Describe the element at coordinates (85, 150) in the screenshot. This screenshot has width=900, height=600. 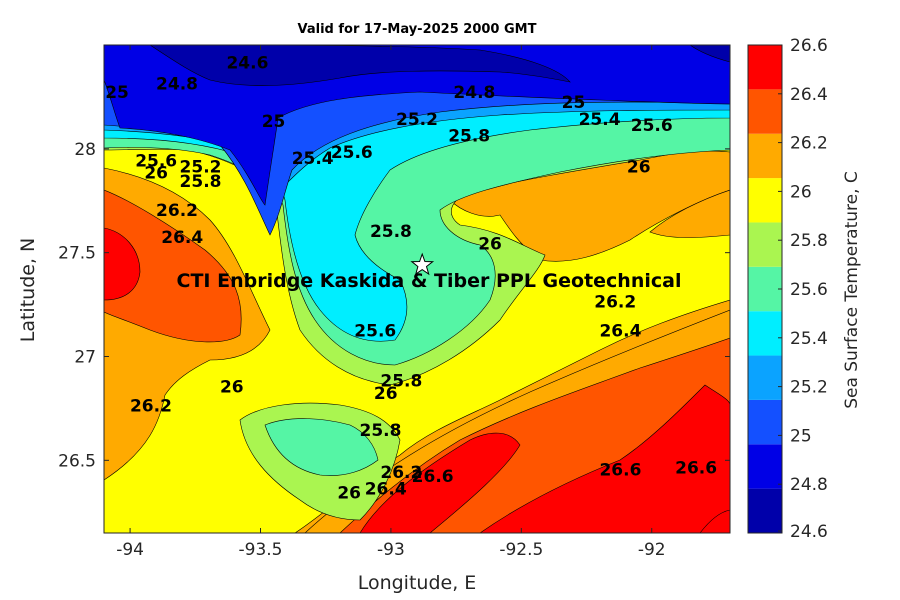
I see `y-tick-label: 28` at that location.